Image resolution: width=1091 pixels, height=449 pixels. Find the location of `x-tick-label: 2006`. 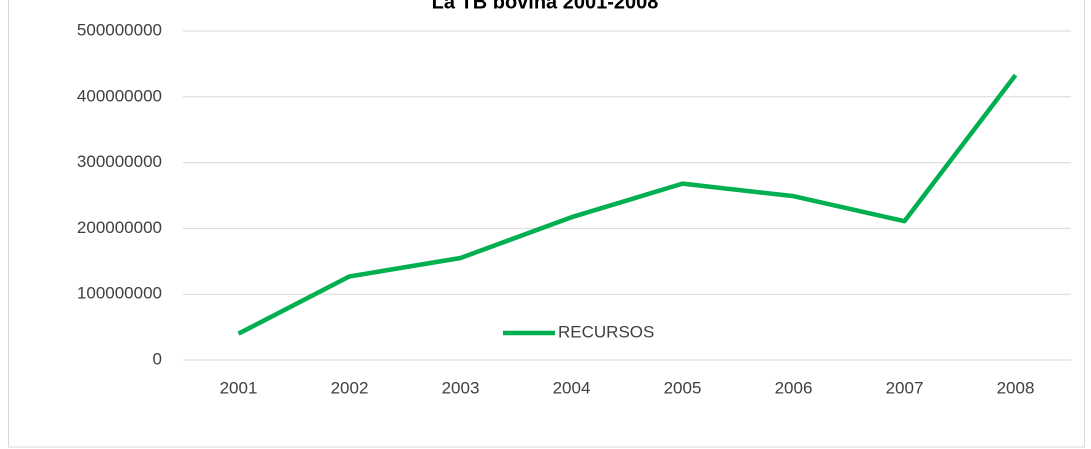

x-tick-label: 2006 is located at coordinates (794, 387).